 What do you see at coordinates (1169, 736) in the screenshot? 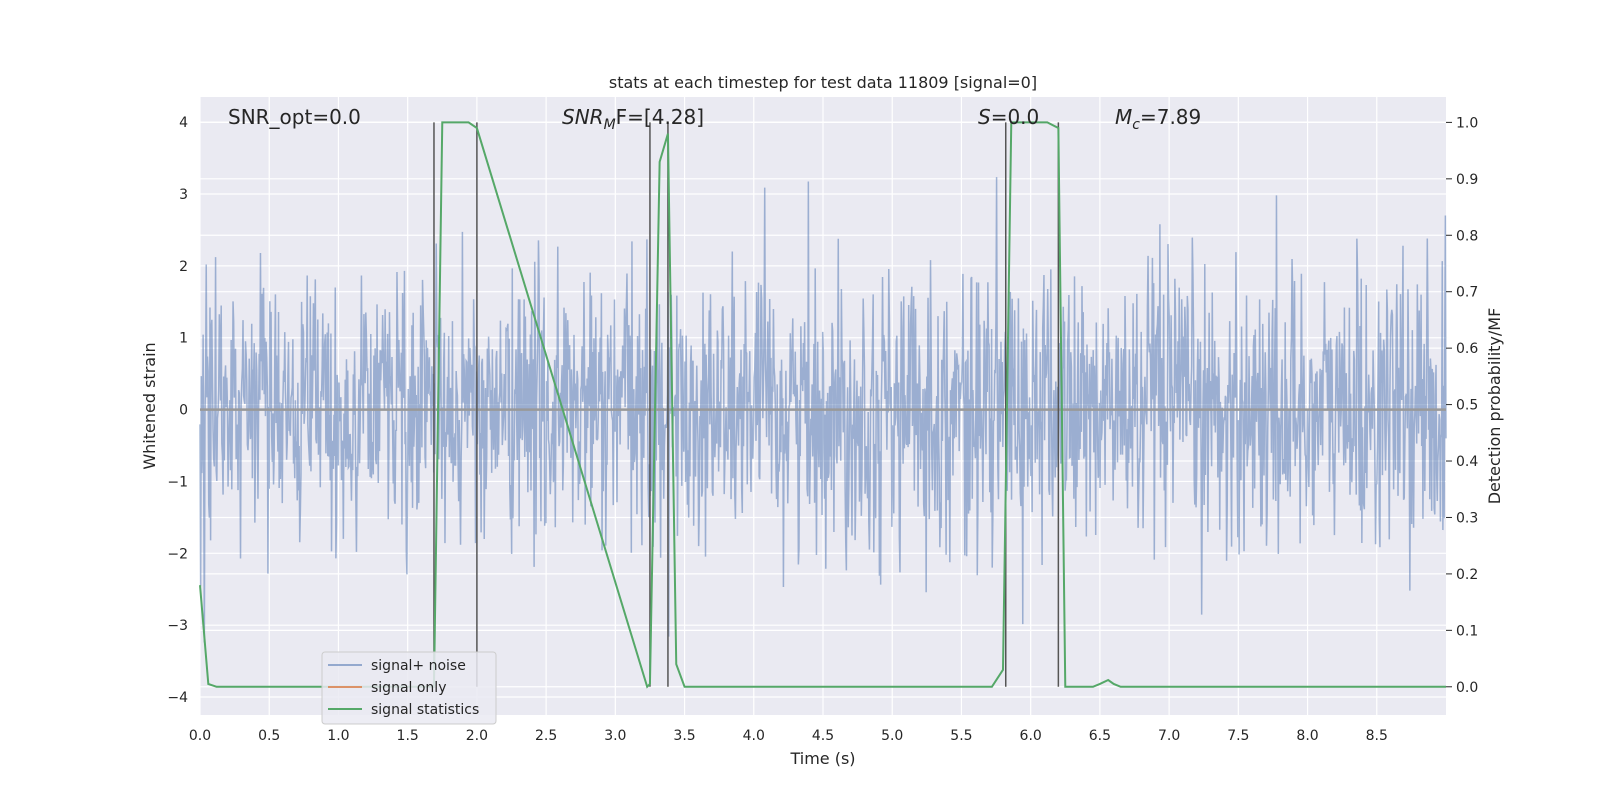
I see `x-tick-label: 7.0` at bounding box center [1169, 736].